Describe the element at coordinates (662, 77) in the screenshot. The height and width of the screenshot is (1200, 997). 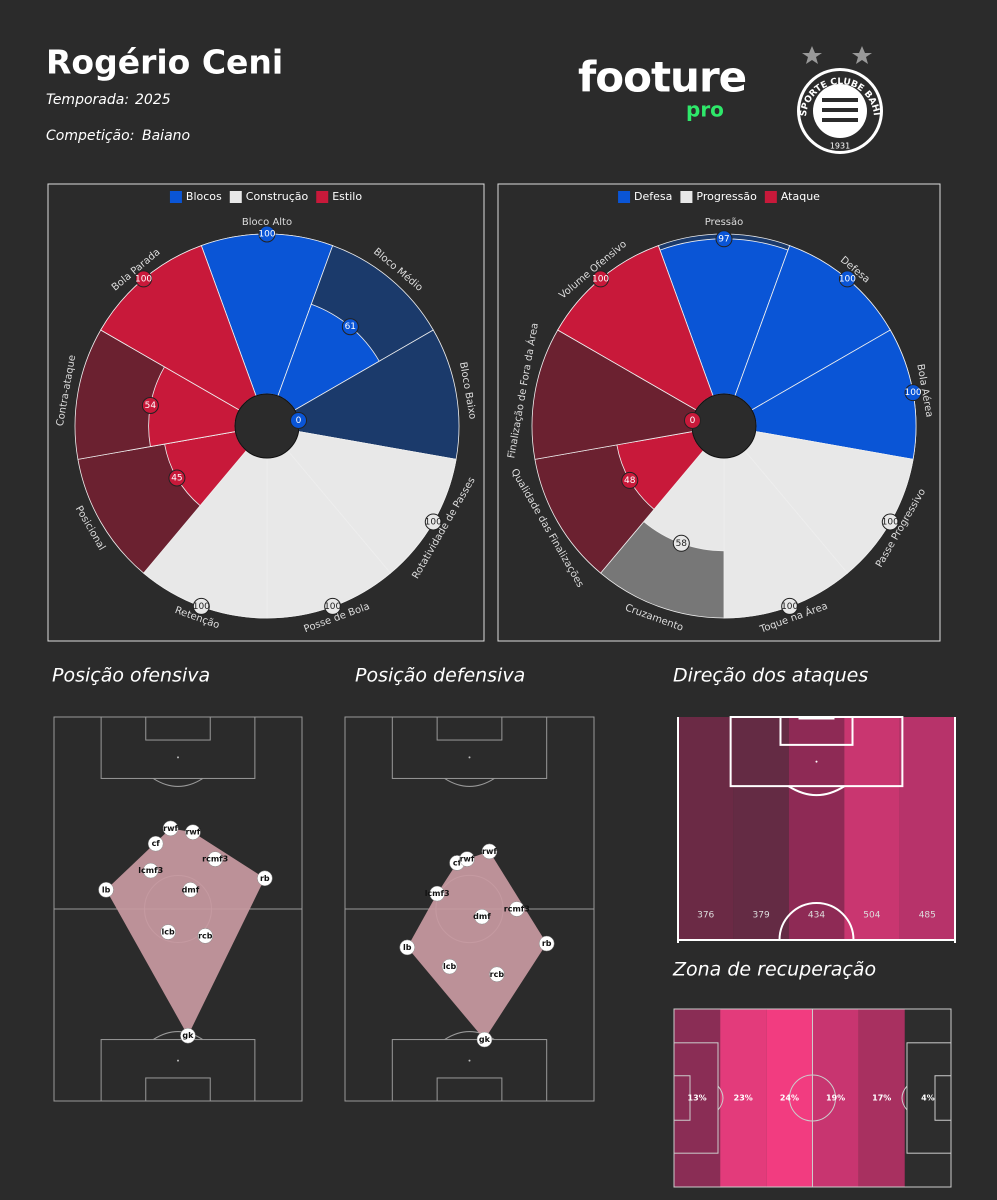
I see `logo: footure` at that location.